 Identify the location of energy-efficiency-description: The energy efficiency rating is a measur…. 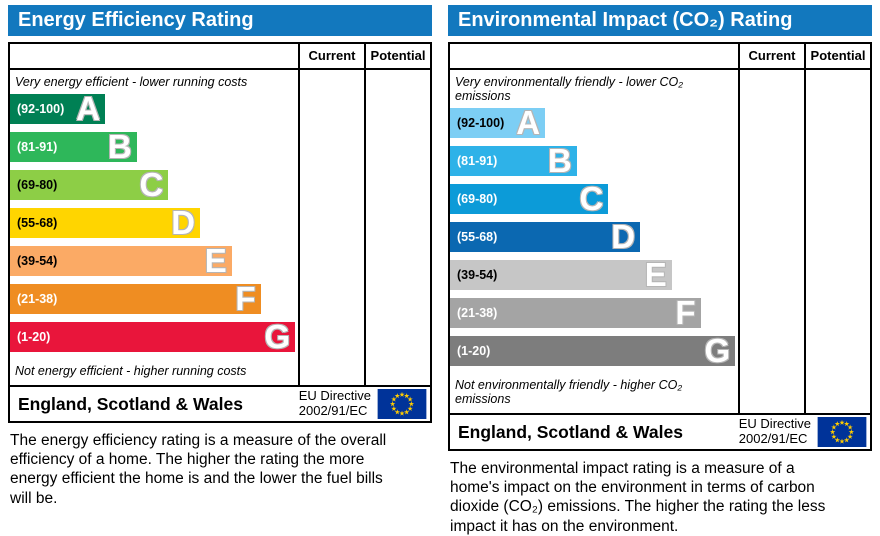
(198, 469).